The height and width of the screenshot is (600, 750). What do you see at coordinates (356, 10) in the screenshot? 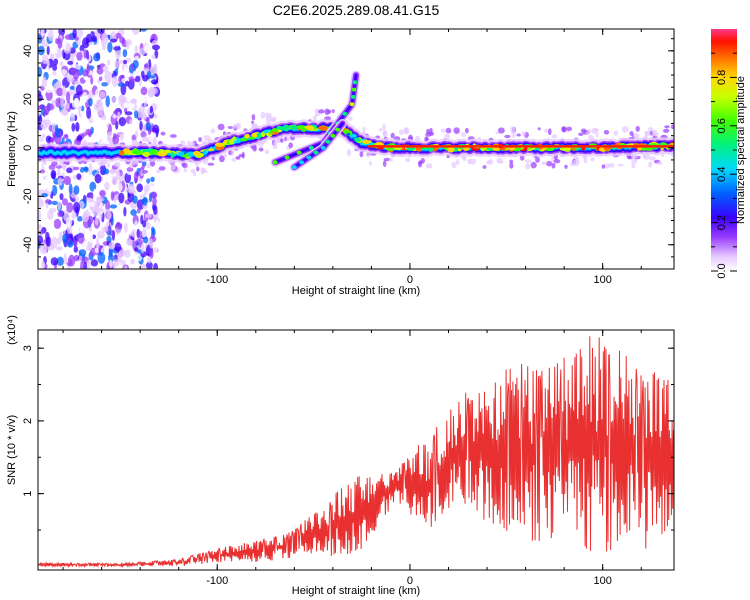
I see `figure-title: C2E6.2025.289.08.41.G15` at bounding box center [356, 10].